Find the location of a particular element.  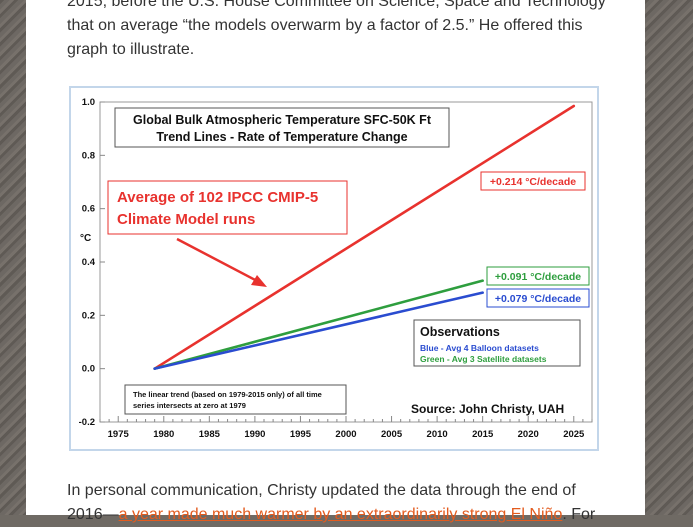

x-tick-label: 1985 is located at coordinates (210, 434).